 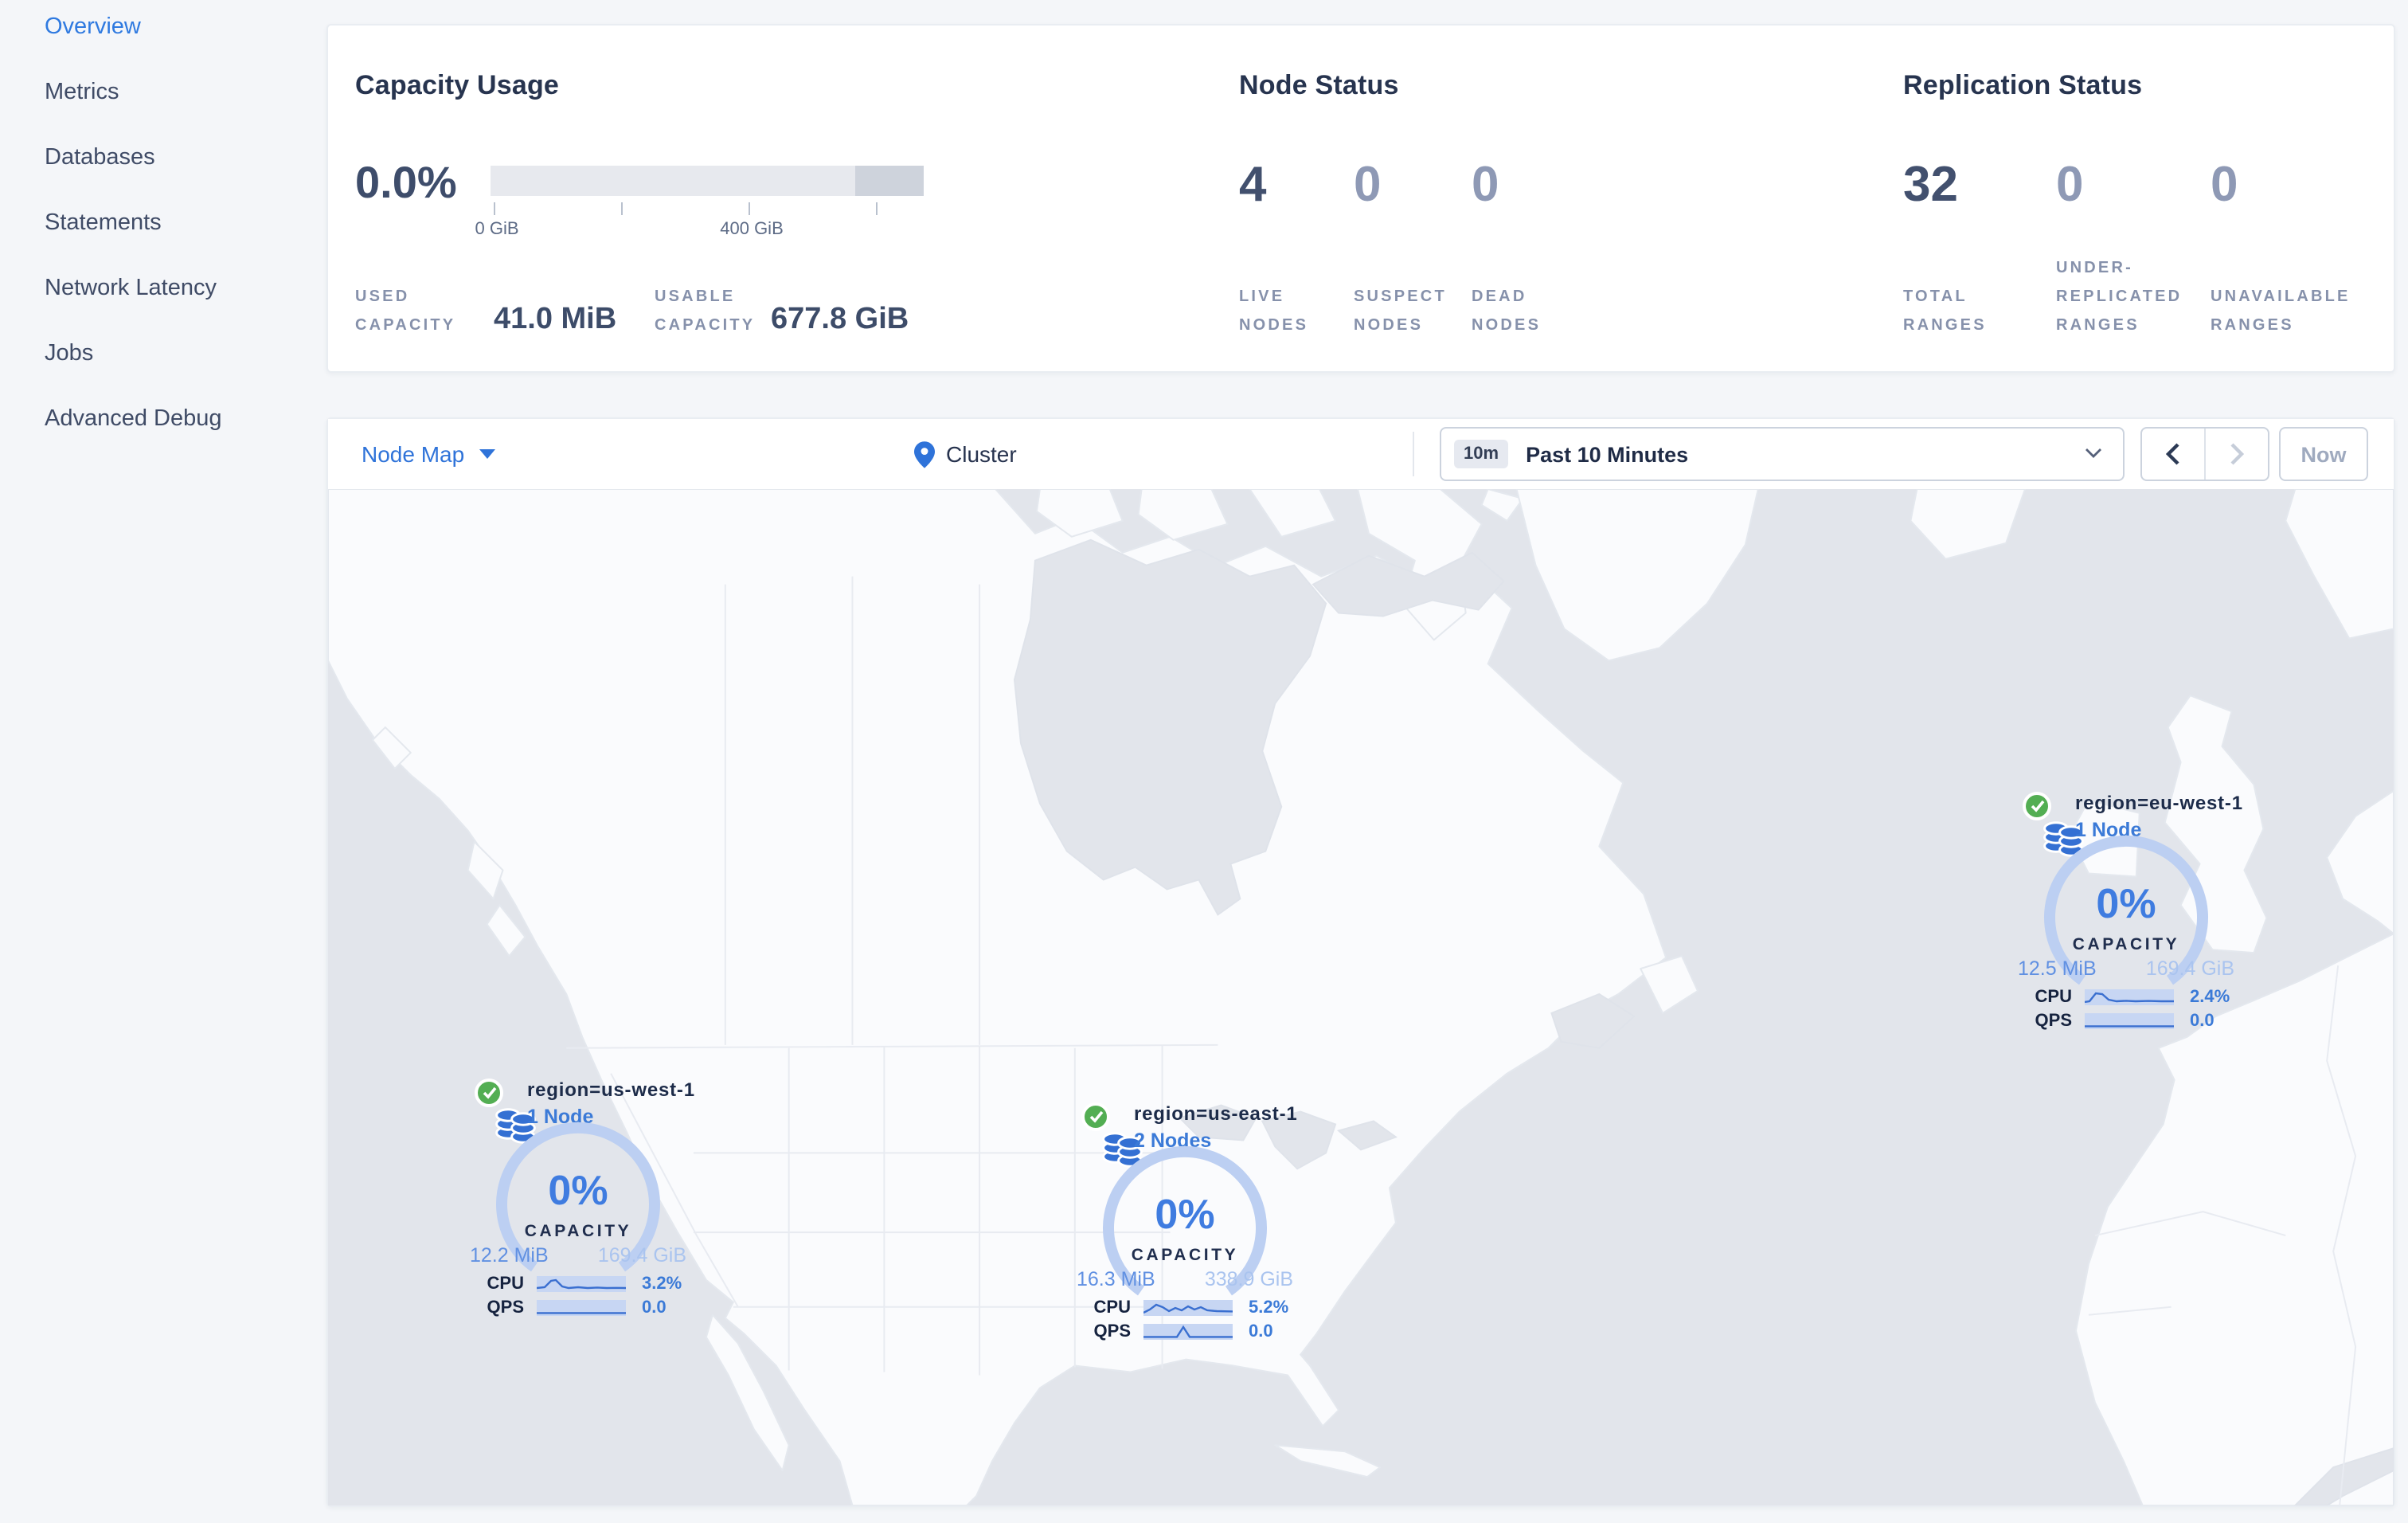 I want to click on chevron-right-icon, so click(x=2237, y=454).